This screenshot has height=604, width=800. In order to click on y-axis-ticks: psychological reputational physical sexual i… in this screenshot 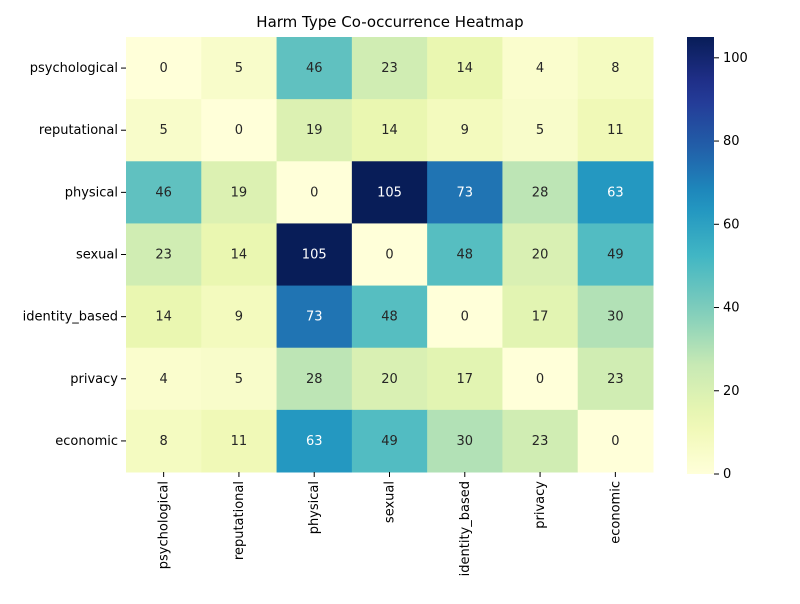, I will do `click(74, 255)`.